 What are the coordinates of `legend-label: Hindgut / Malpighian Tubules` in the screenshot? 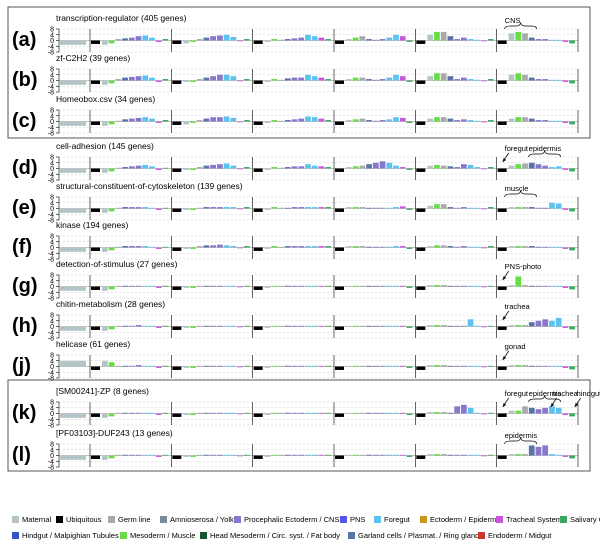 It's located at (70, 535).